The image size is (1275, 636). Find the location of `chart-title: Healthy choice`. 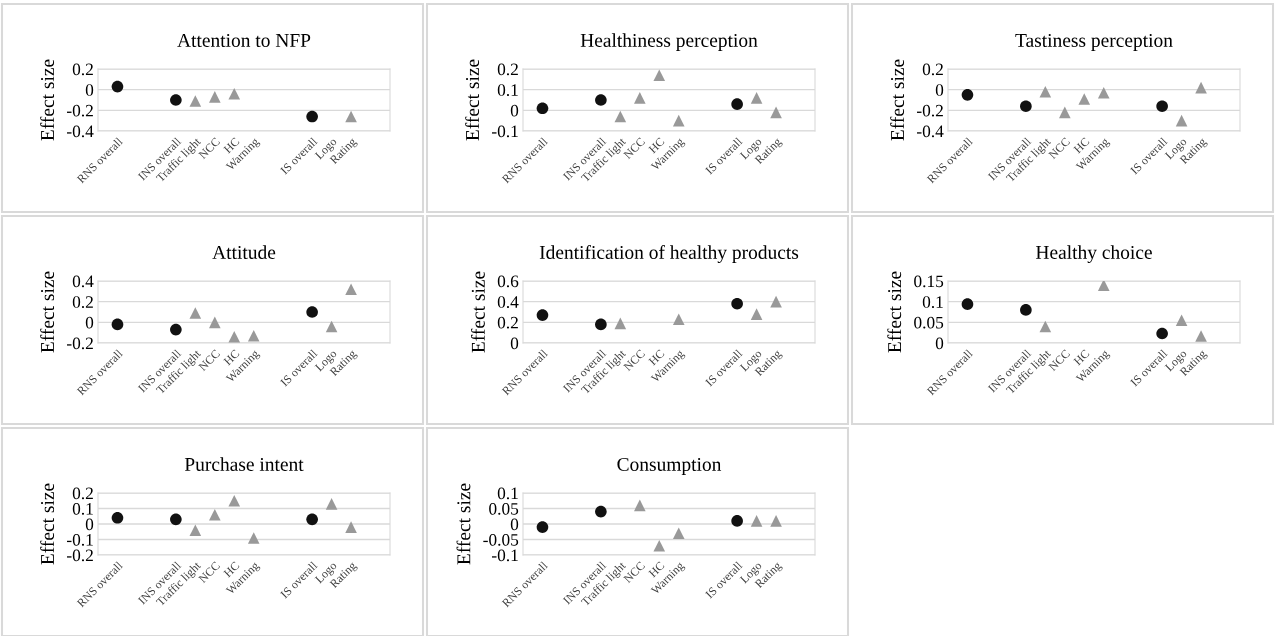

chart-title: Healthy choice is located at coordinates (1093, 254).